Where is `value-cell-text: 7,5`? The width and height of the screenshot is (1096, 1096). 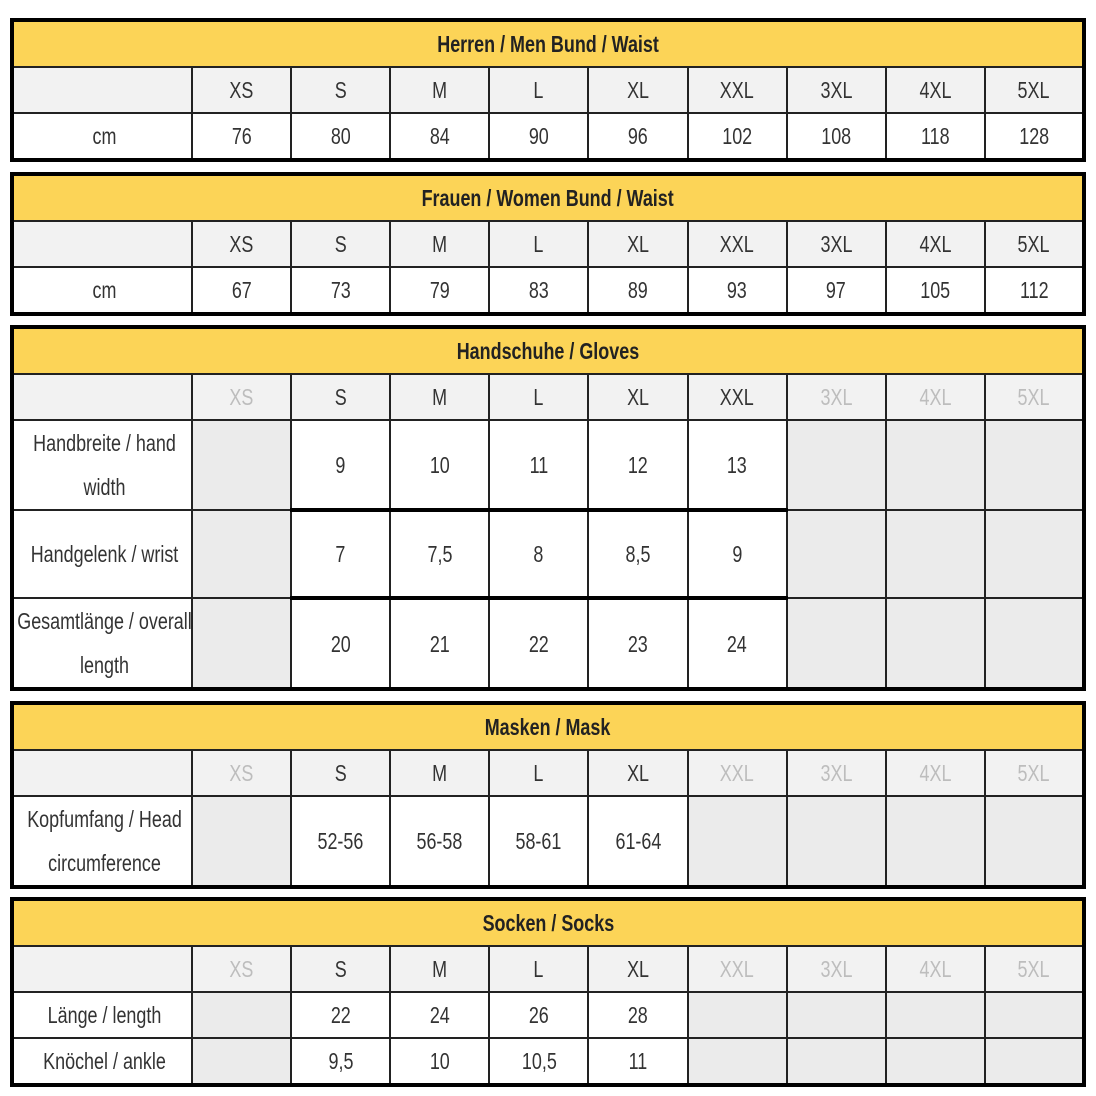 value-cell-text: 7,5 is located at coordinates (440, 554).